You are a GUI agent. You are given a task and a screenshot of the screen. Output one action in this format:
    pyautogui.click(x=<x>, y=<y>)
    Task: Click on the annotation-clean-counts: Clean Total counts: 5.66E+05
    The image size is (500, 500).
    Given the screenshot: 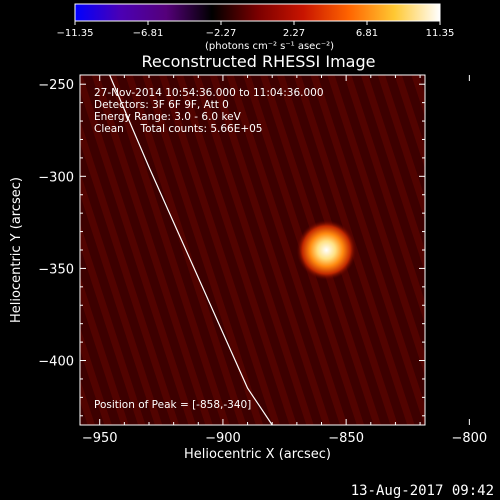 What is the action you would take?
    pyautogui.click(x=178, y=129)
    